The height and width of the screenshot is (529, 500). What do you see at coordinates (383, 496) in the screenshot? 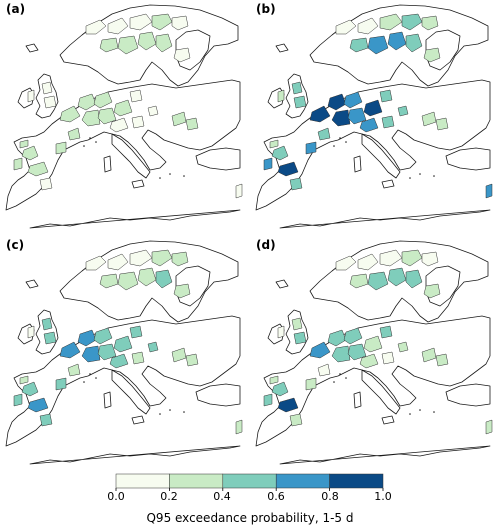
I see `colorbar-tick-5: 1.0` at bounding box center [383, 496].